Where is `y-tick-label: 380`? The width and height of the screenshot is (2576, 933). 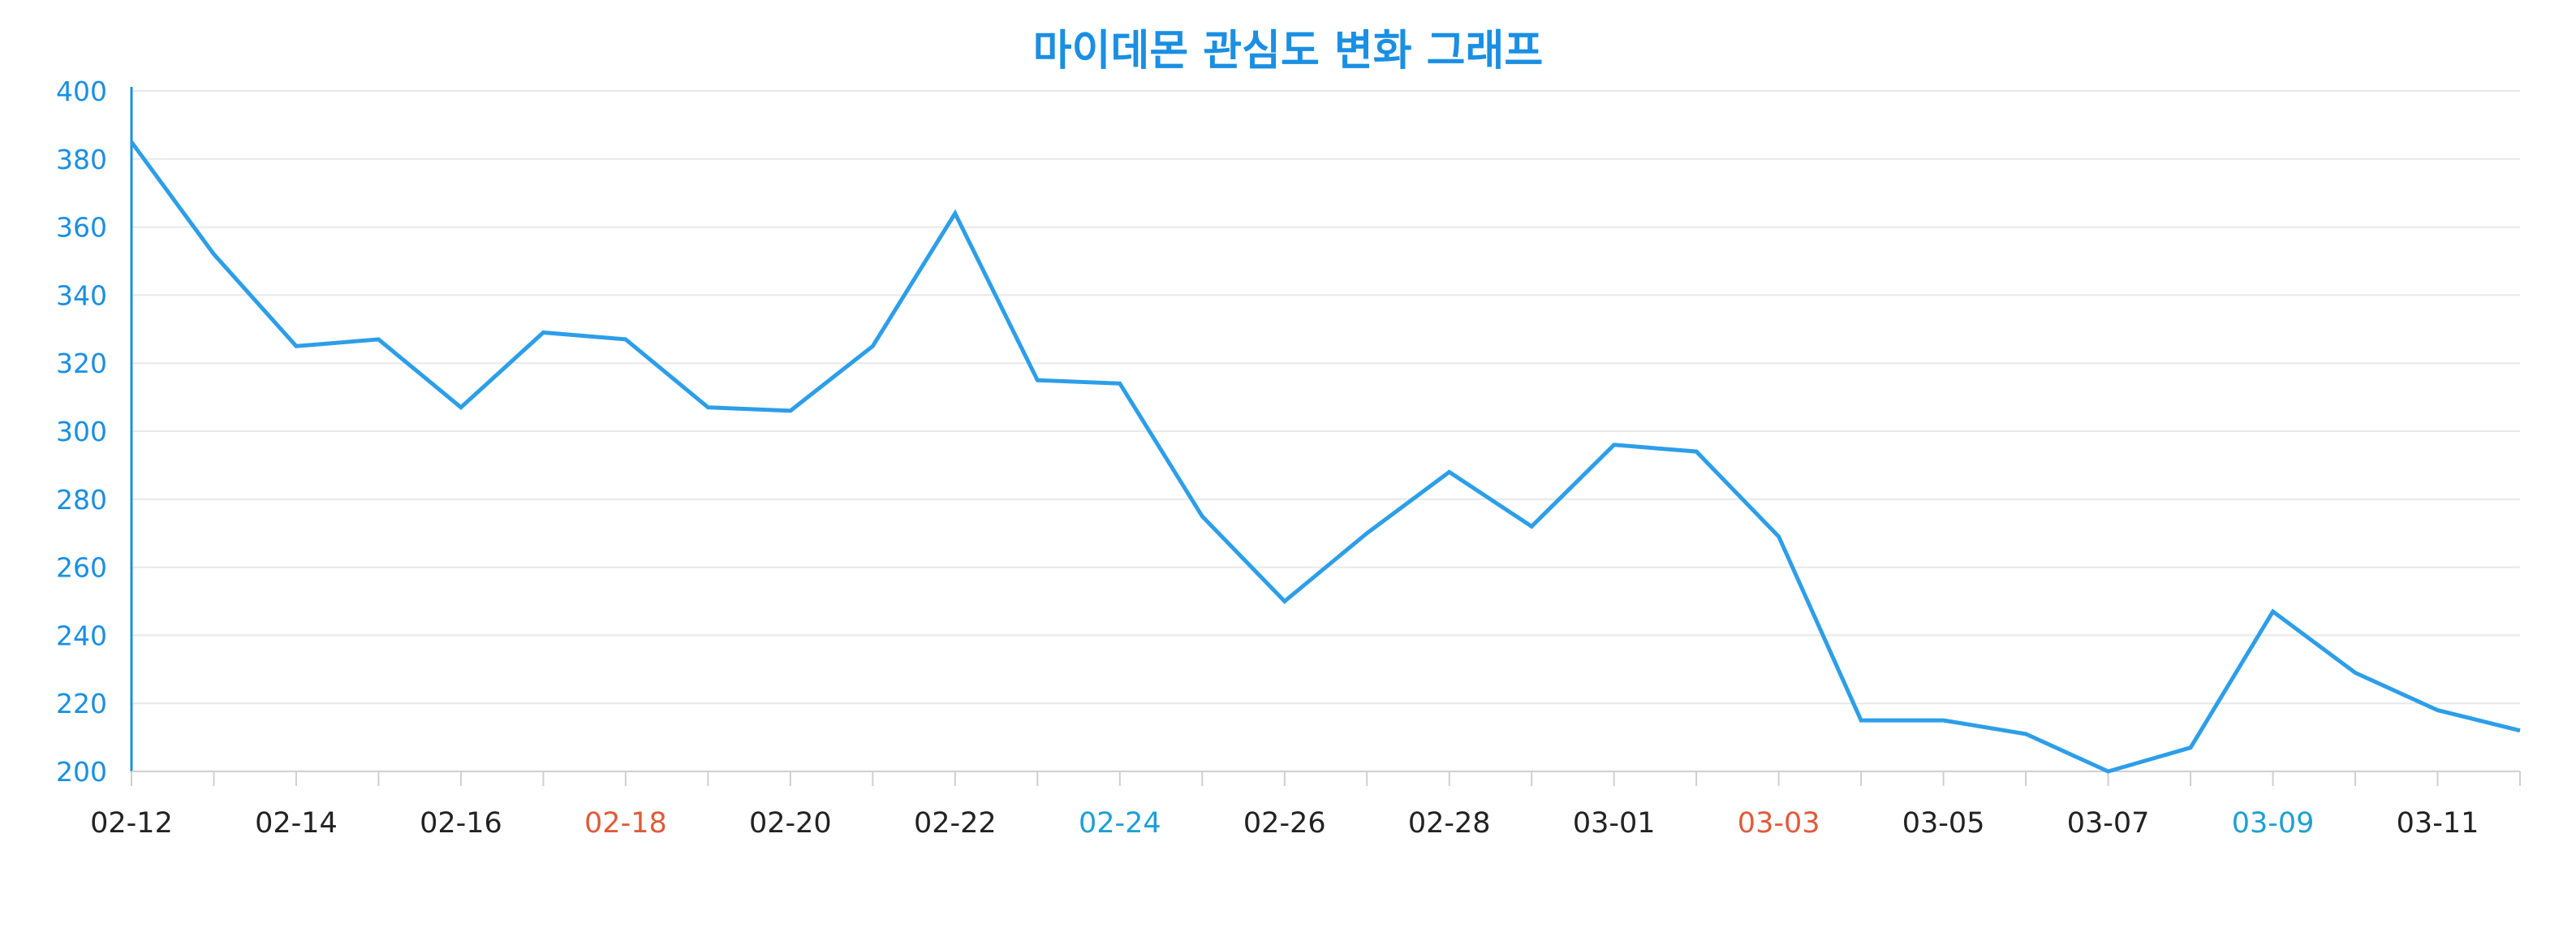
y-tick-label: 380 is located at coordinates (82, 159).